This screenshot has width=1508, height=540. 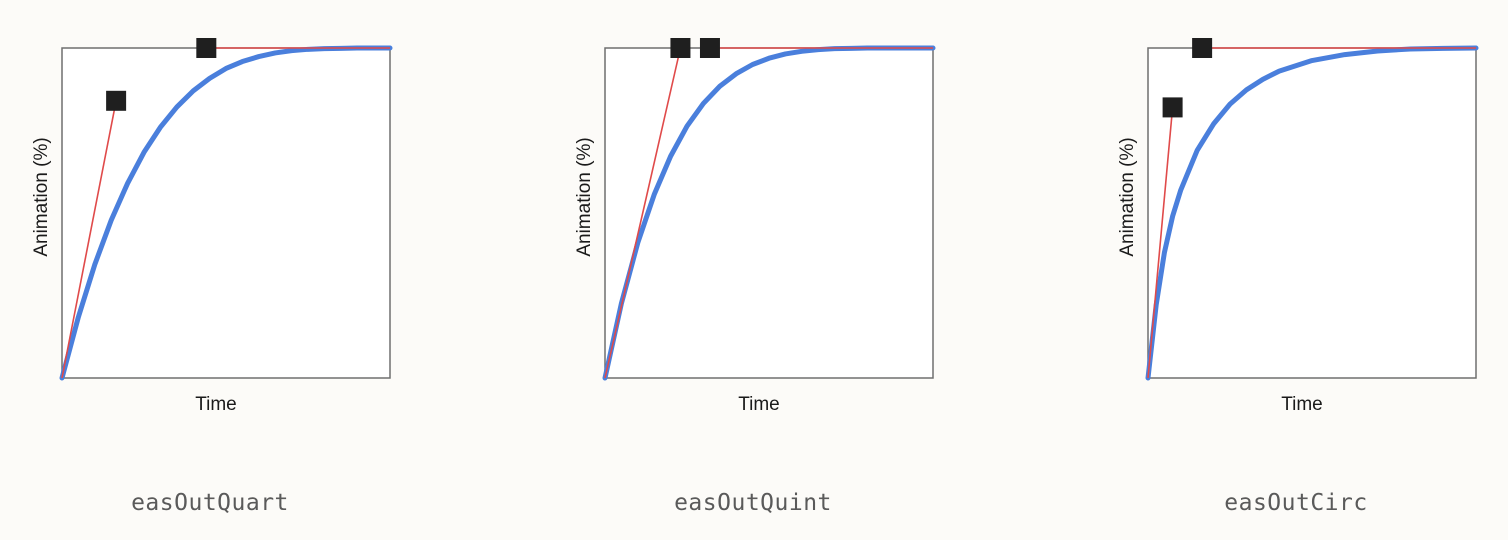 I want to click on chart-title: easOutQuint, so click(x=753, y=503).